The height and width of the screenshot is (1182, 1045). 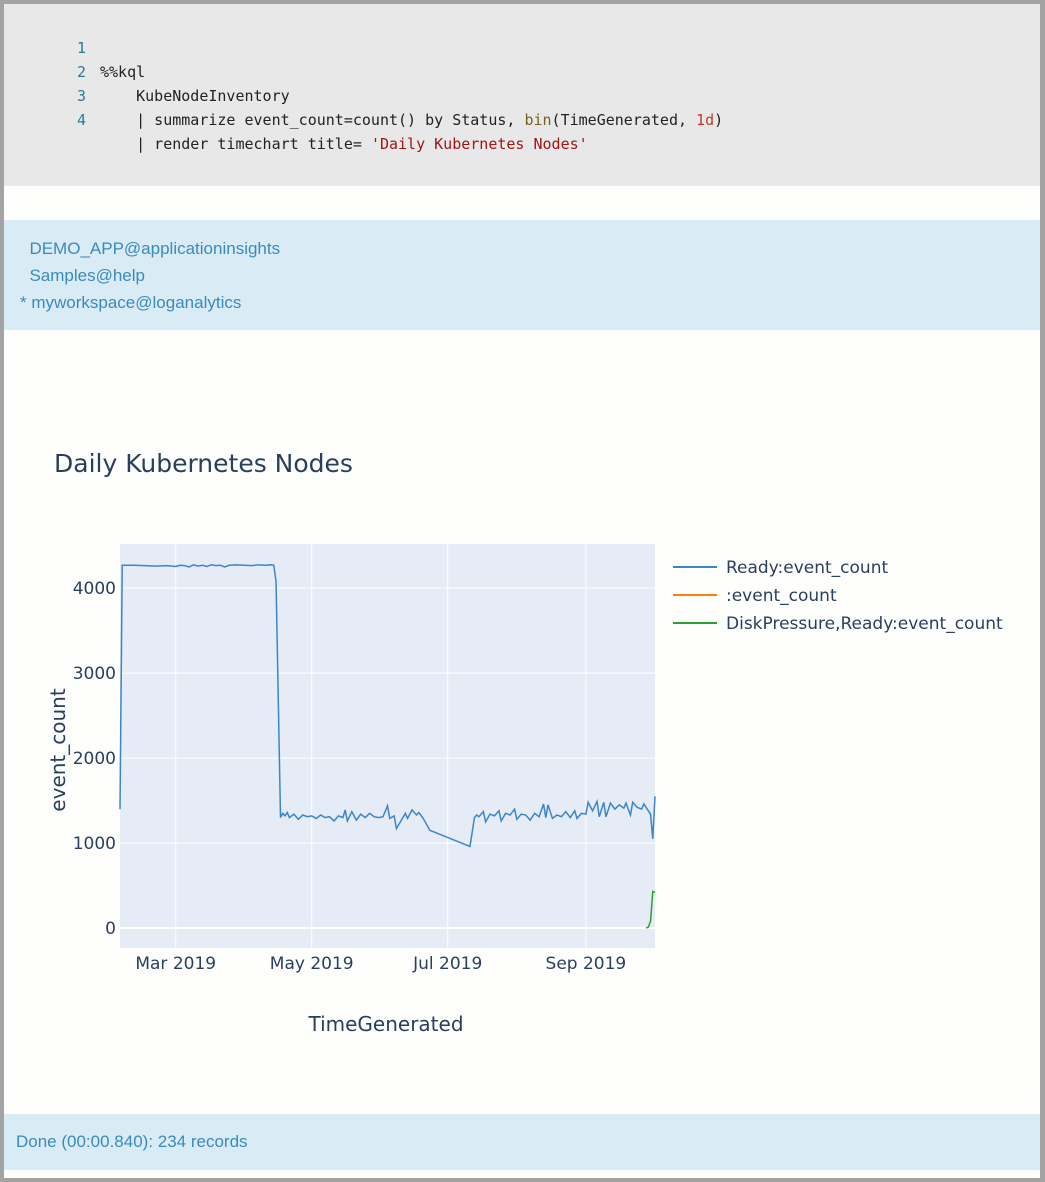 I want to click on status-text: Done (00:00.840): 234 records, so click(x=132, y=1141).